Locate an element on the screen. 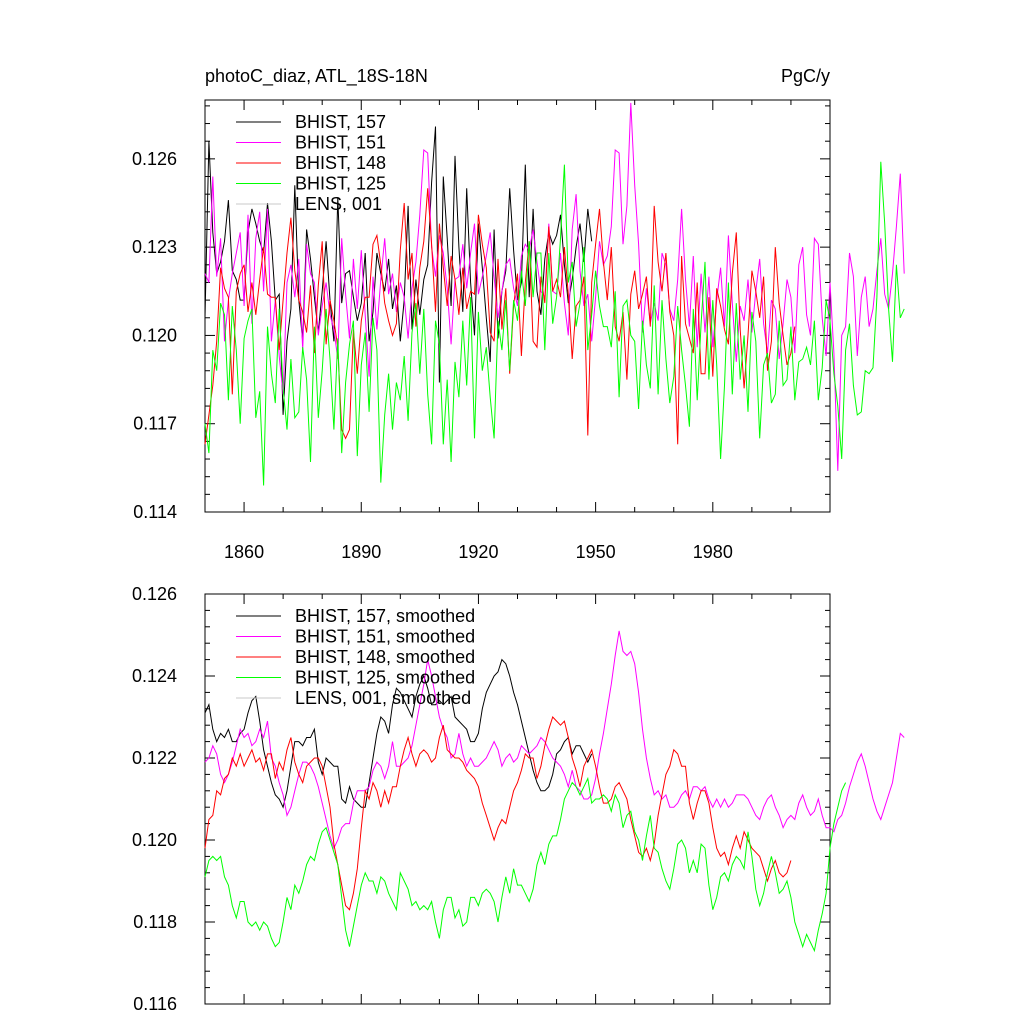 This screenshot has height=1024, width=1024. y-tick-label: 0.123 is located at coordinates (154, 247).